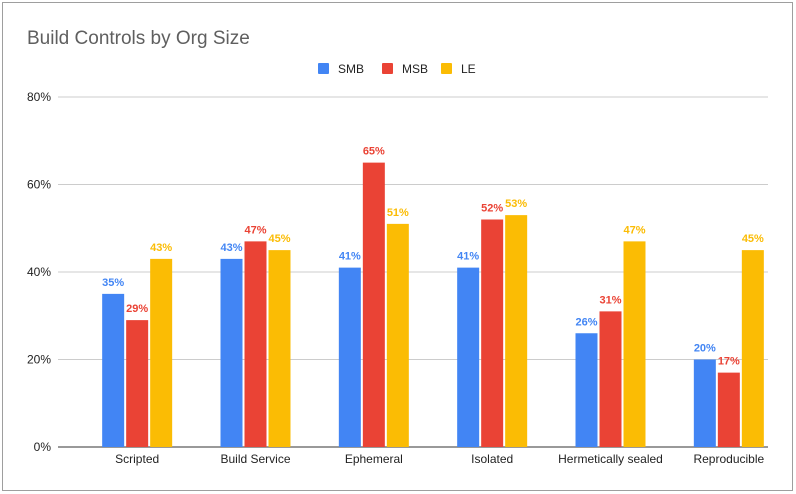 Image resolution: width=796 pixels, height=494 pixels. What do you see at coordinates (137, 459) in the screenshot?
I see `x-tick-label: Scripted` at bounding box center [137, 459].